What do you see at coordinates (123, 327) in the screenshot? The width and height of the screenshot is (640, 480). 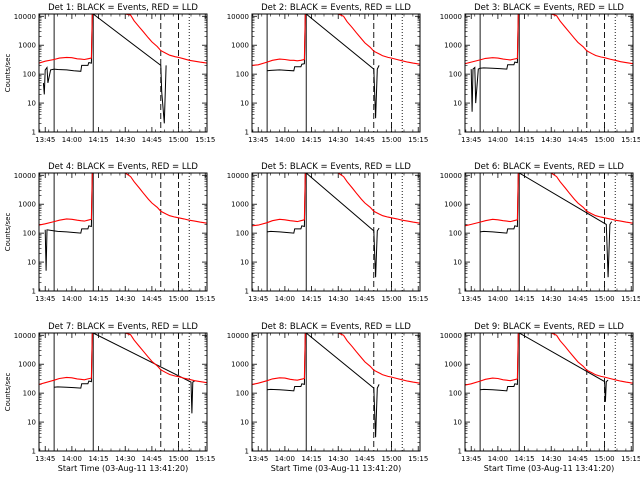 I see `chart-title: Det 7: BLACK = Events, RED = LLD` at bounding box center [123, 327].